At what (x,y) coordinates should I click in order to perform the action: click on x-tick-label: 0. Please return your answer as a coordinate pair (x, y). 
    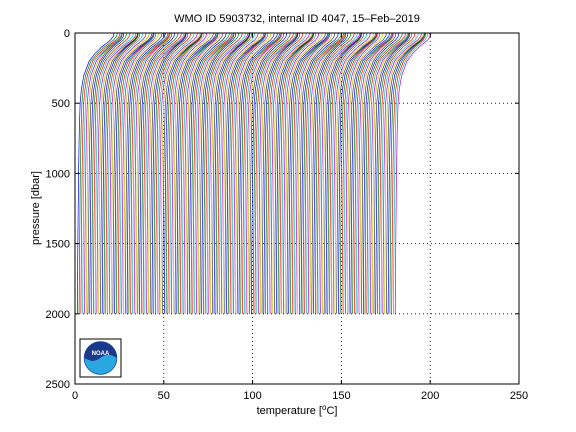
    Looking at the image, I should click on (75, 396).